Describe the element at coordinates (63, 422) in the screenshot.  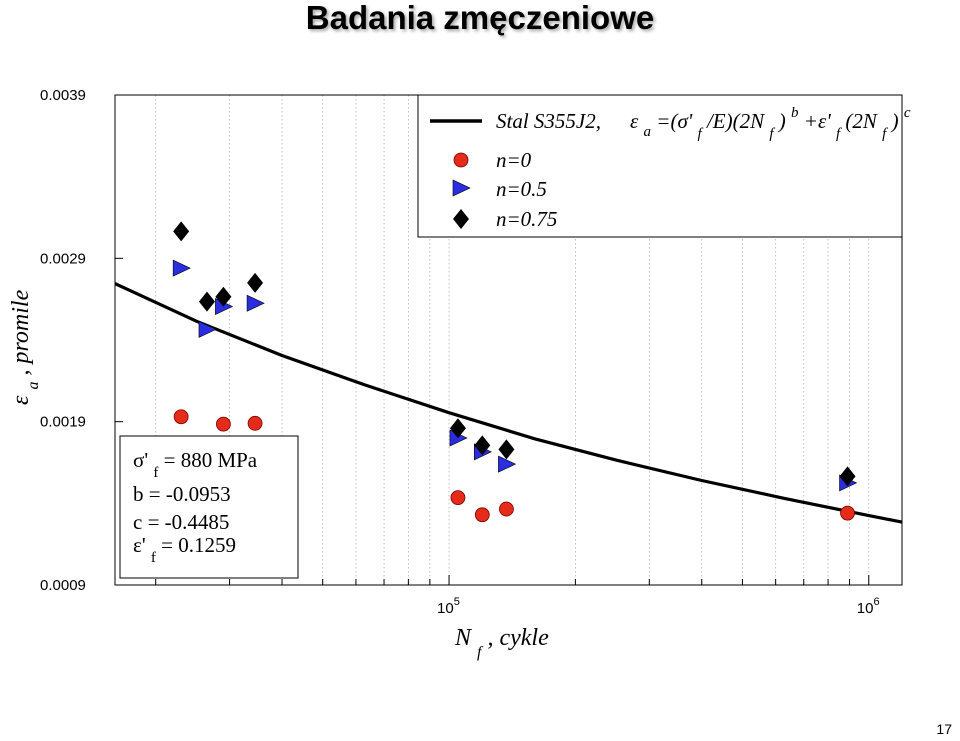
I see `y-tick-label: 0.0019` at that location.